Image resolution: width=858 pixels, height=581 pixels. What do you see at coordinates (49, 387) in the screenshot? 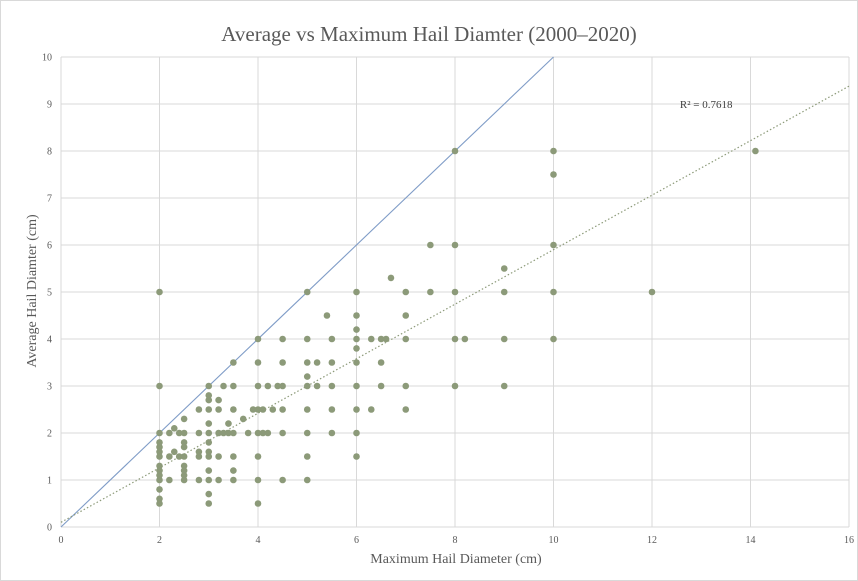
I see `y-tick-label: 3` at bounding box center [49, 387].